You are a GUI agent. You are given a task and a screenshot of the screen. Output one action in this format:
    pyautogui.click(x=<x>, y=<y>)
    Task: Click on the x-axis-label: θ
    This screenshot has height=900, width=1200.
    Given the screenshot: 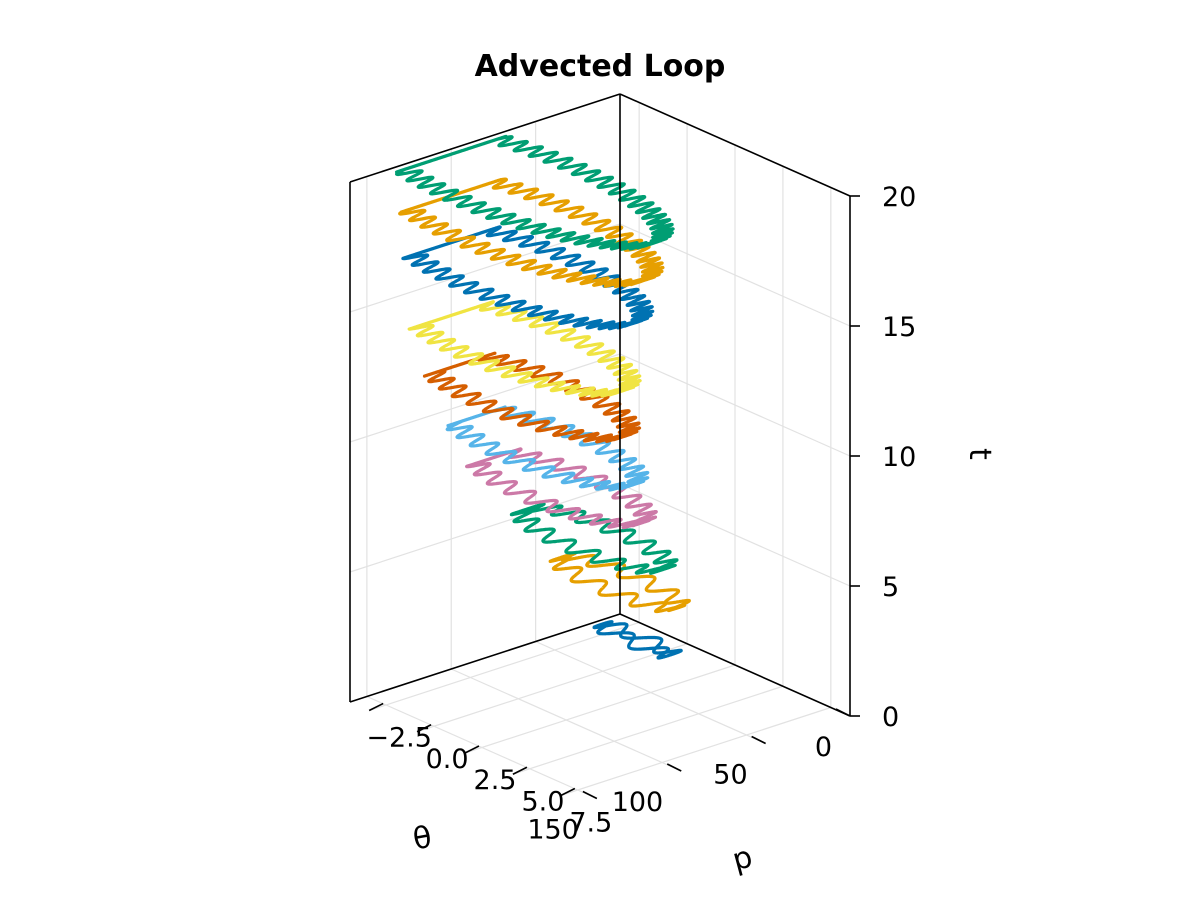 What is the action you would take?
    pyautogui.click(x=422, y=839)
    